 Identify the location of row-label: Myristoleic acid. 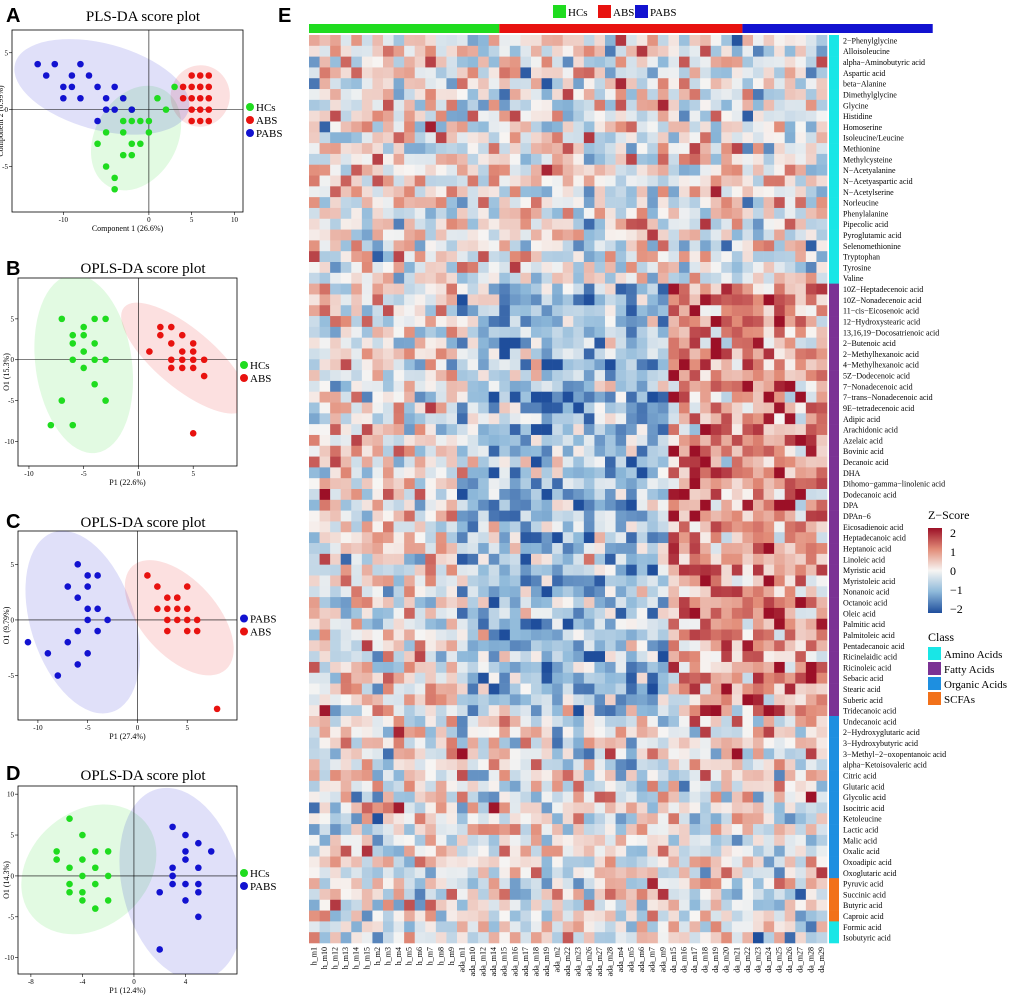
(869, 581).